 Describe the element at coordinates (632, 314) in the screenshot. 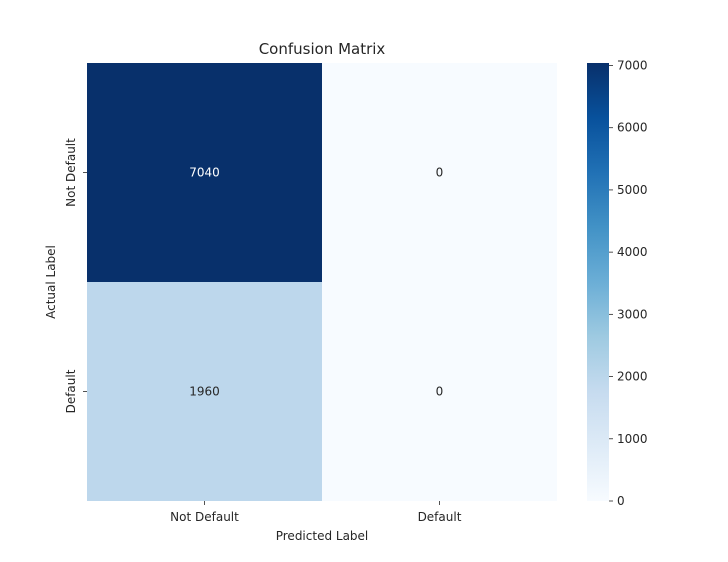

I see `colorbar-tick-label: 3000` at that location.